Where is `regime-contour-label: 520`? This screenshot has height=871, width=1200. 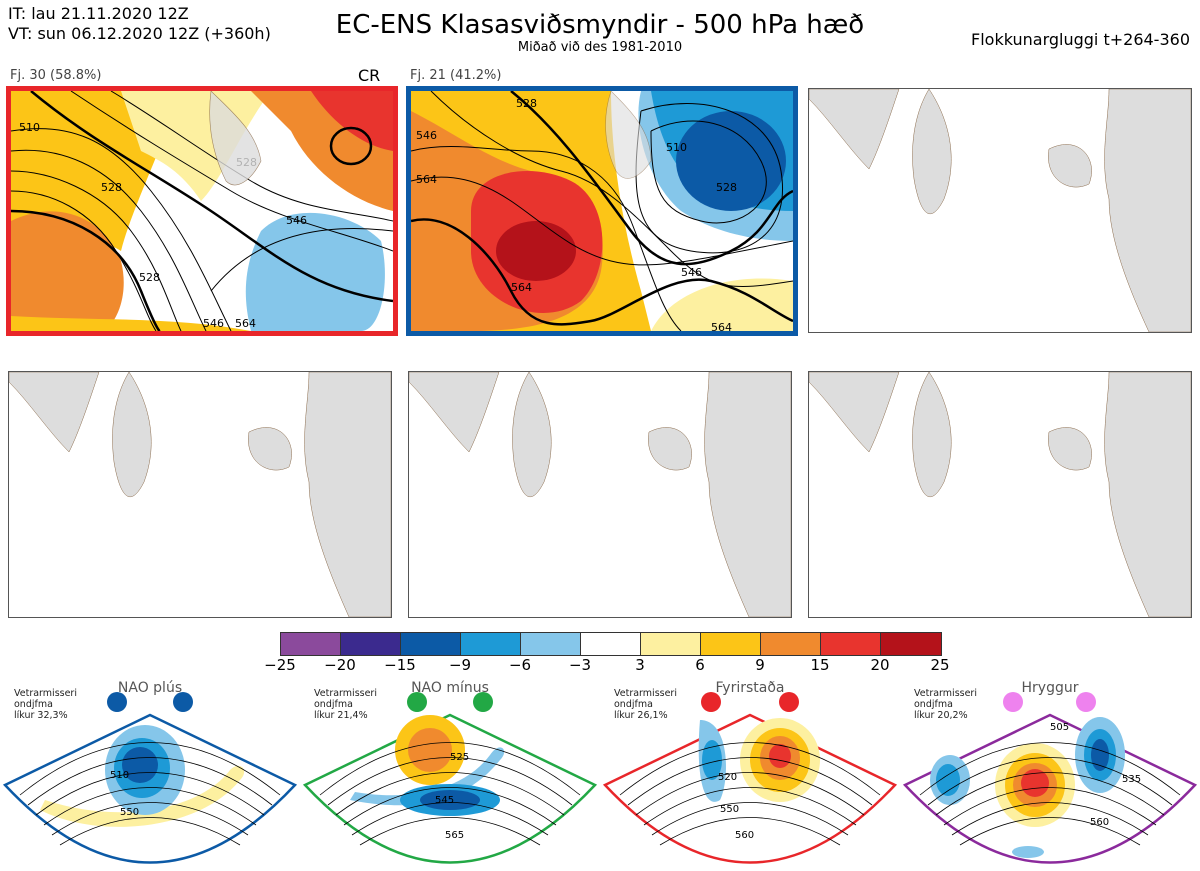 regime-contour-label: 520 is located at coordinates (727, 777).